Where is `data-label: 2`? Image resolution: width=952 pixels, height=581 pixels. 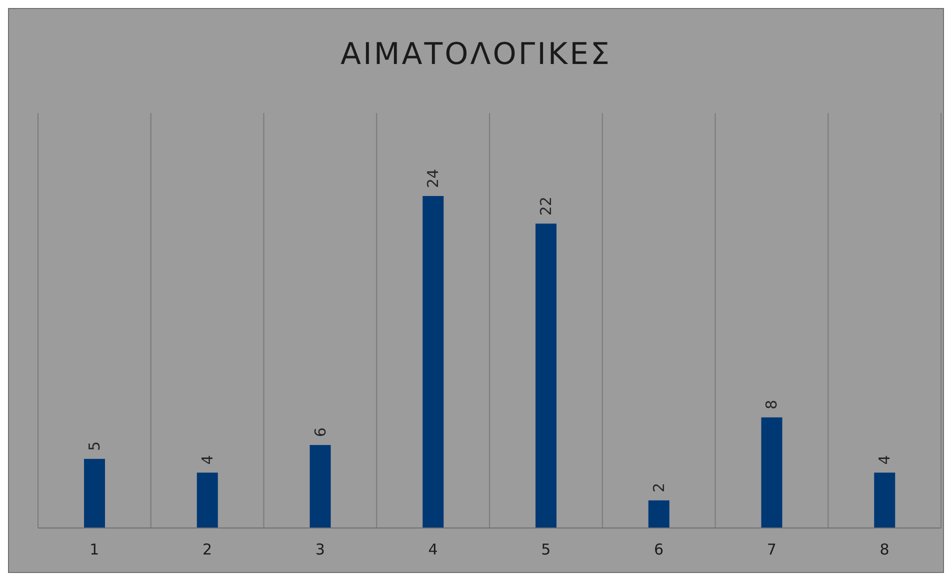 data-label: 2 is located at coordinates (659, 487).